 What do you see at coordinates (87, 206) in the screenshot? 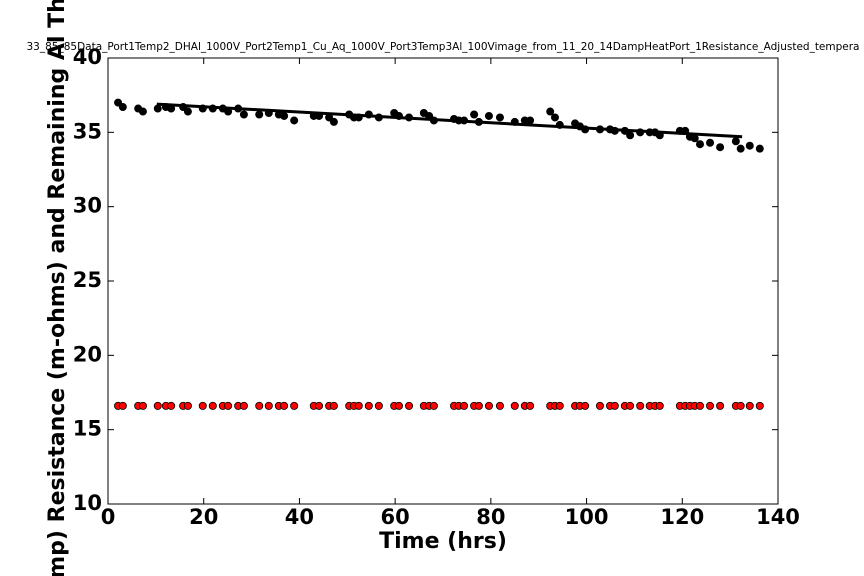
I see `y-tick-label: 30` at bounding box center [87, 206].